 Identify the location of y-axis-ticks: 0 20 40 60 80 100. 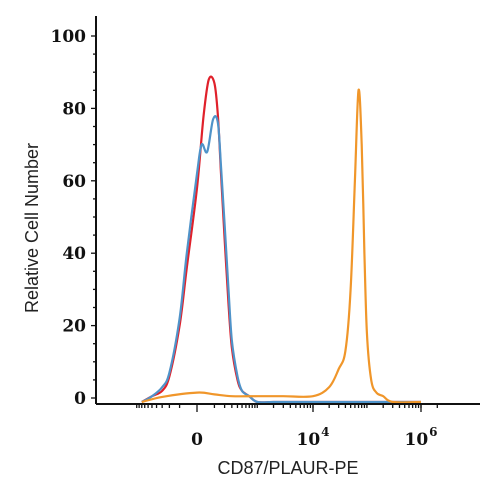
(73, 218).